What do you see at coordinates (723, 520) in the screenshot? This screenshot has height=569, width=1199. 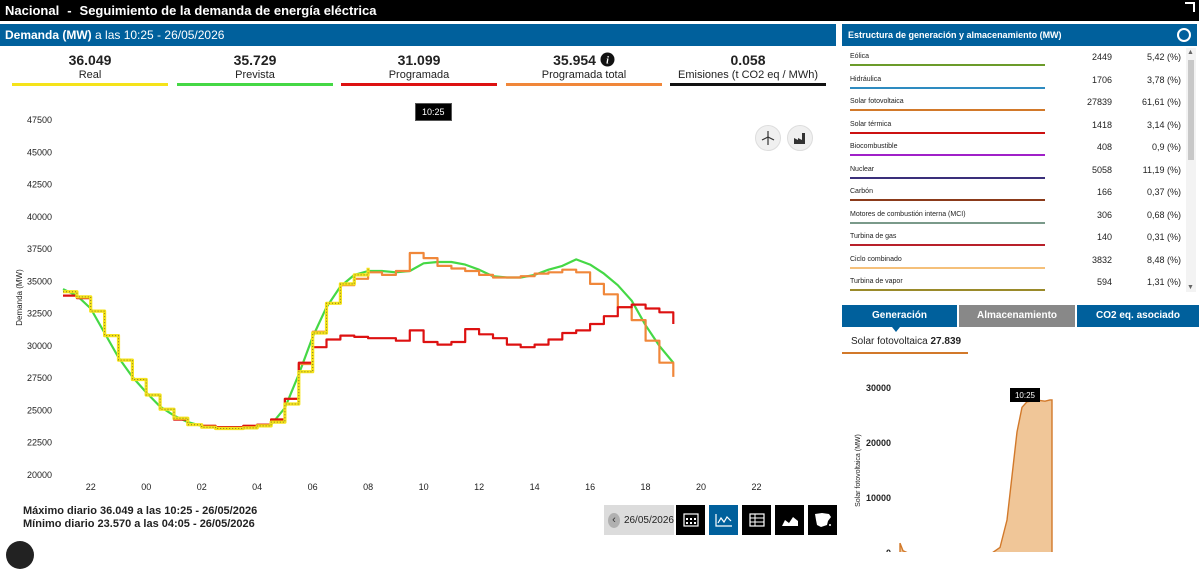 I see `line-chart-button` at bounding box center [723, 520].